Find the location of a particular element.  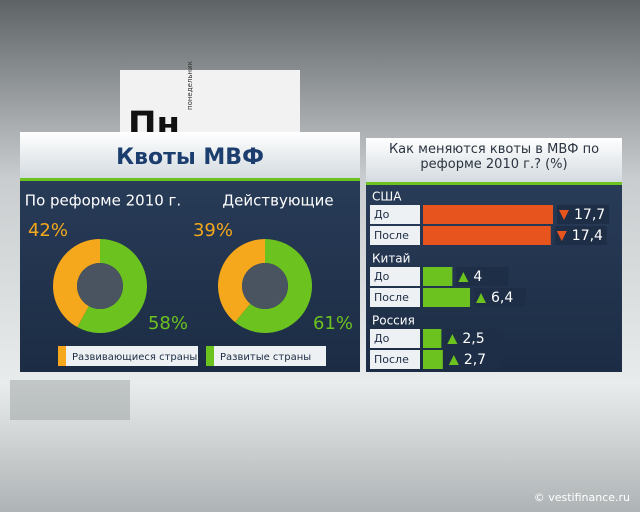

pie-title: По реформе 2010 г. is located at coordinates (103, 201).